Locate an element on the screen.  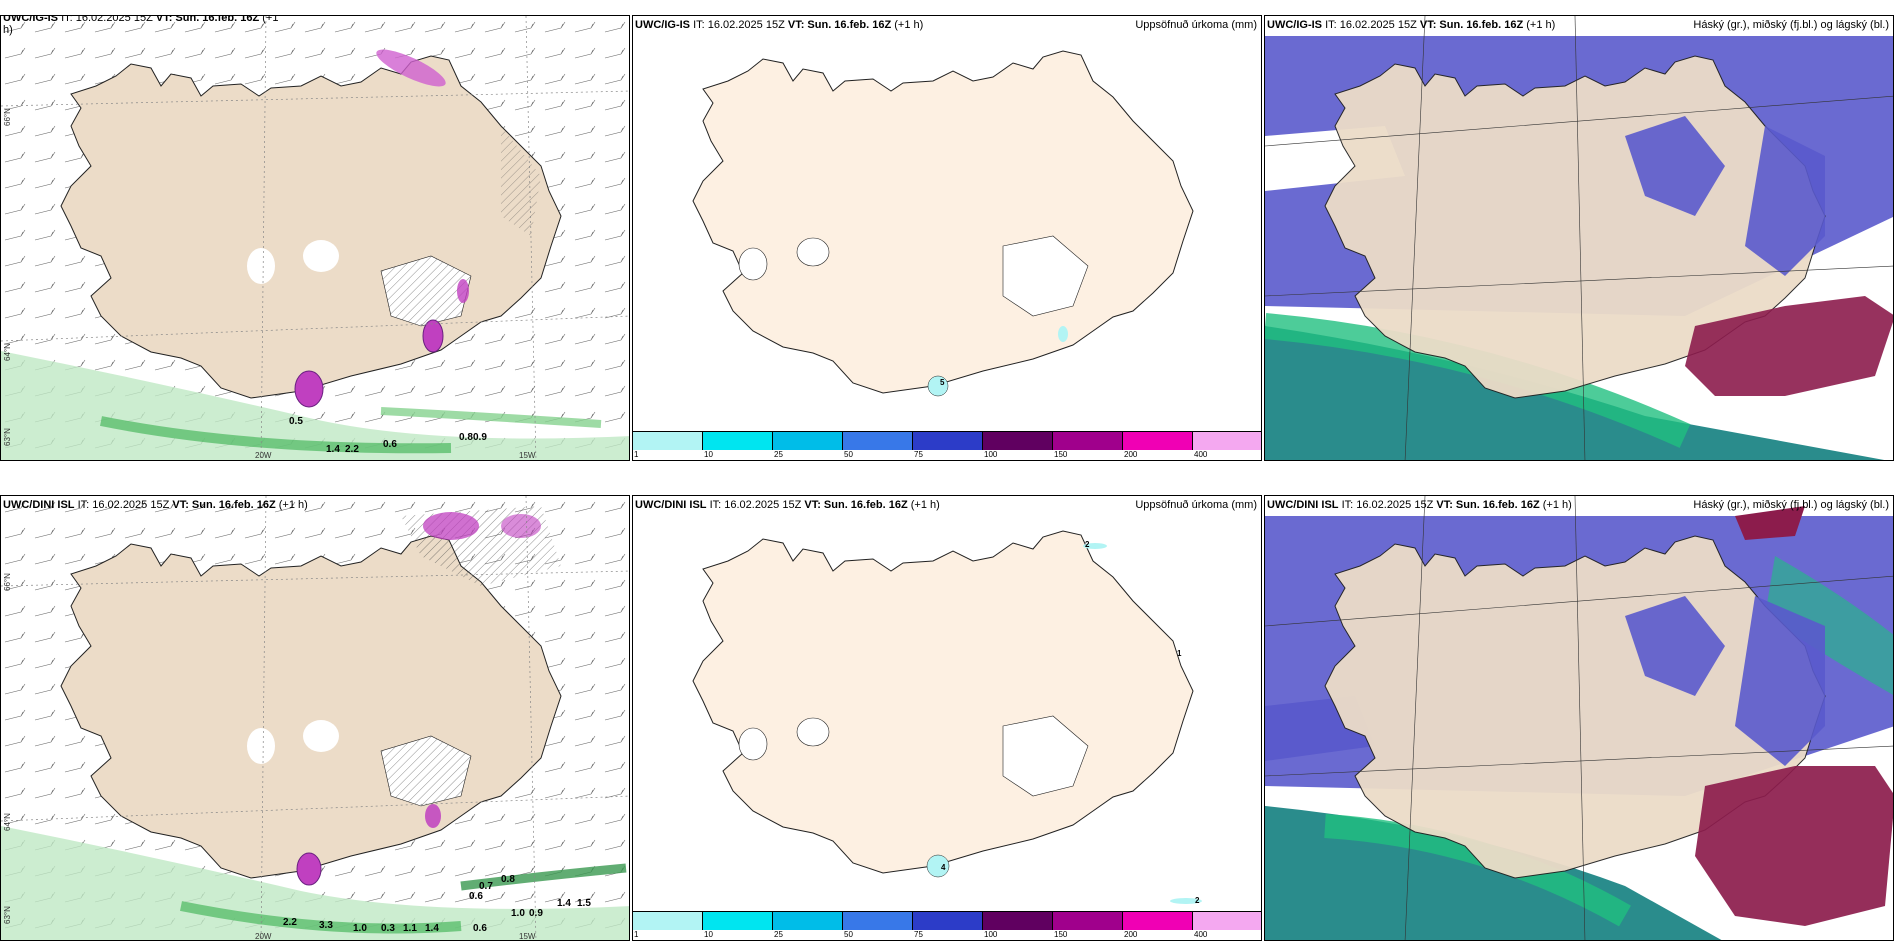
precip-label: 1.5 is located at coordinates (584, 903).